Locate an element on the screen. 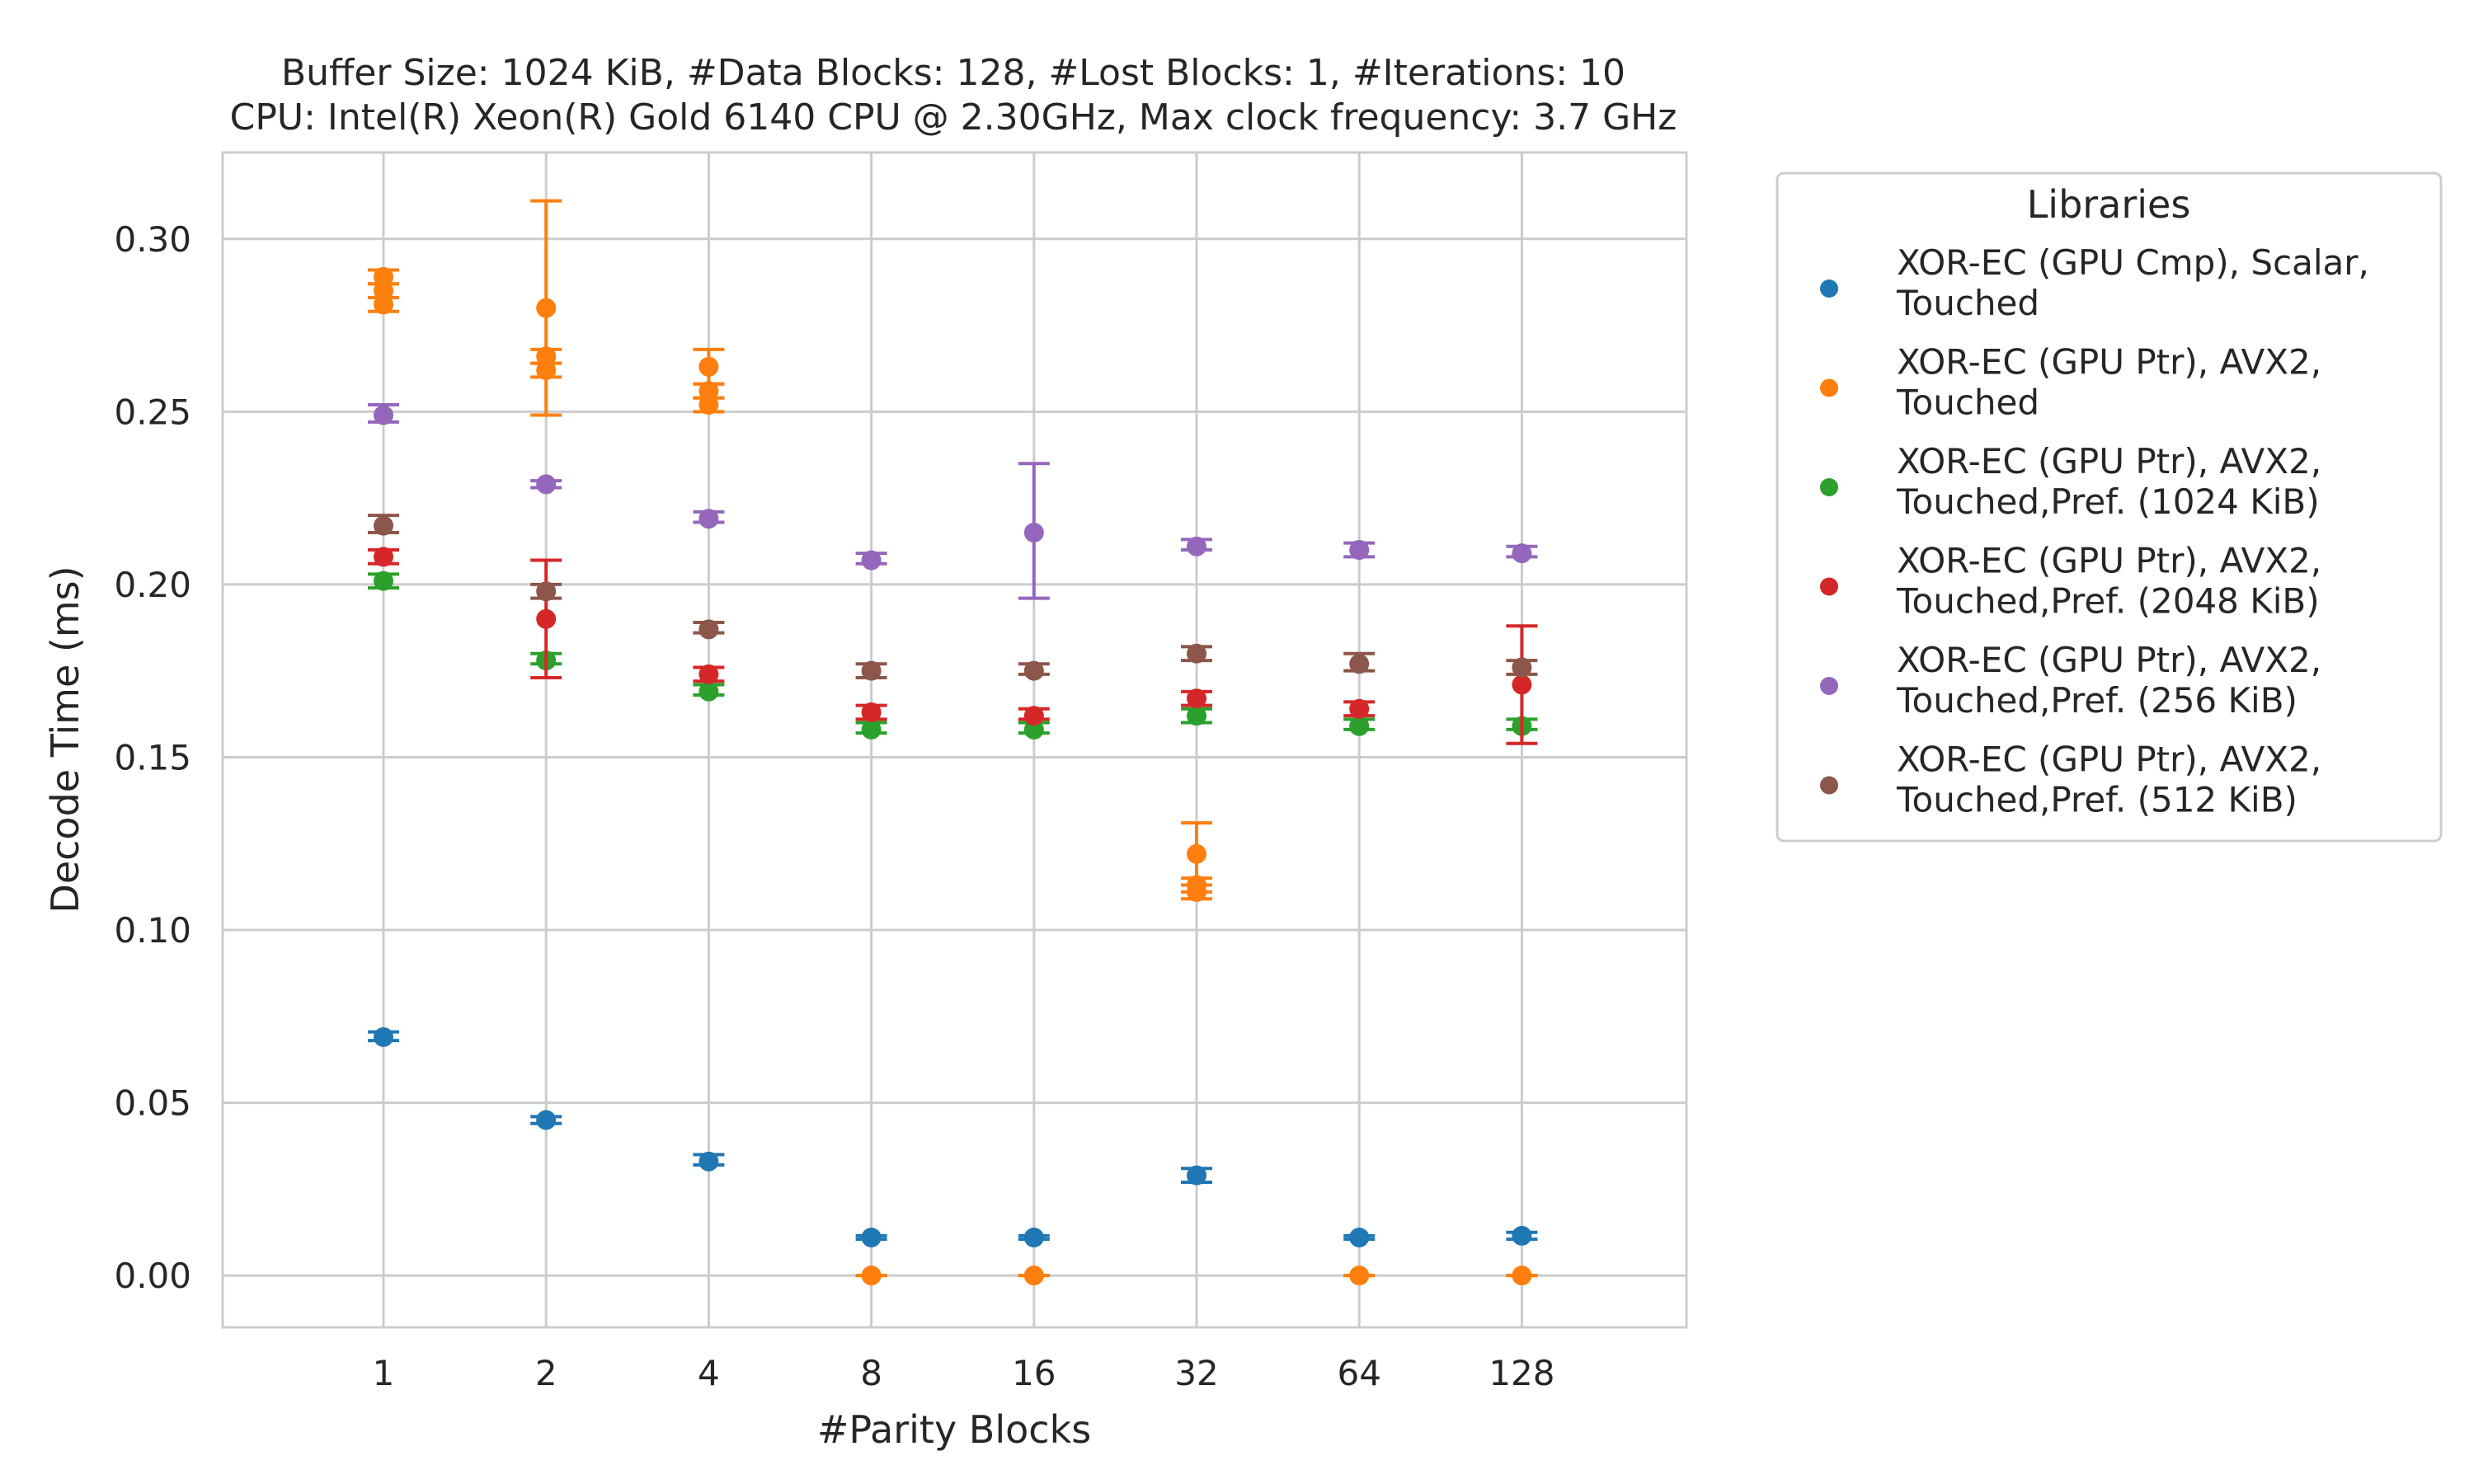 The height and width of the screenshot is (1484, 2474). x-axis-ticks: 1 2 4 8 16 32 64 128 is located at coordinates (964, 1373).